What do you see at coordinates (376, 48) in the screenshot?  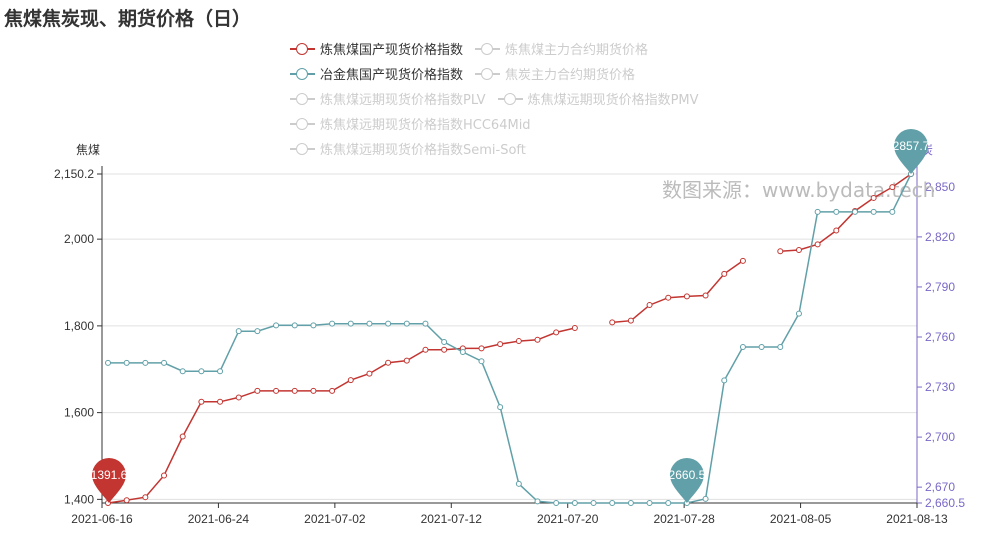 I see `legend-item: 炼焦煤国产现货价格指数` at bounding box center [376, 48].